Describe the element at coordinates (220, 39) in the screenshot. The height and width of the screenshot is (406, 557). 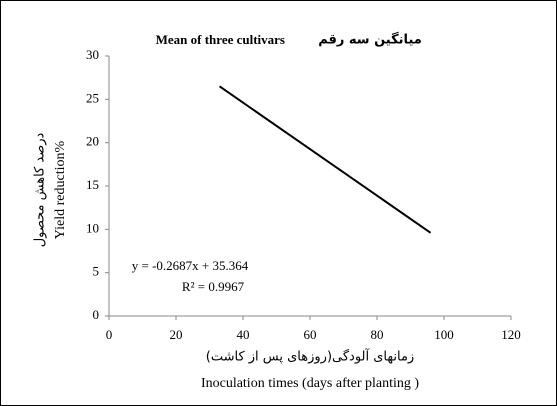
I see `chart-title: Mean of three cultivars` at that location.